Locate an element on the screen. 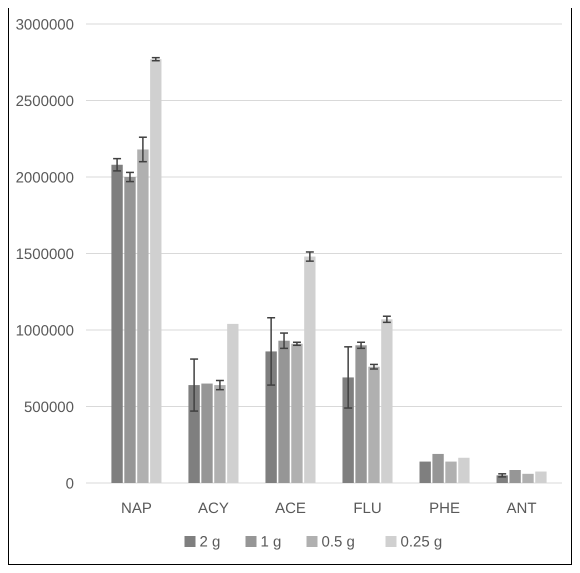 Image resolution: width=580 pixels, height=573 pixels. legend-label: 0.25 g is located at coordinates (421, 541).